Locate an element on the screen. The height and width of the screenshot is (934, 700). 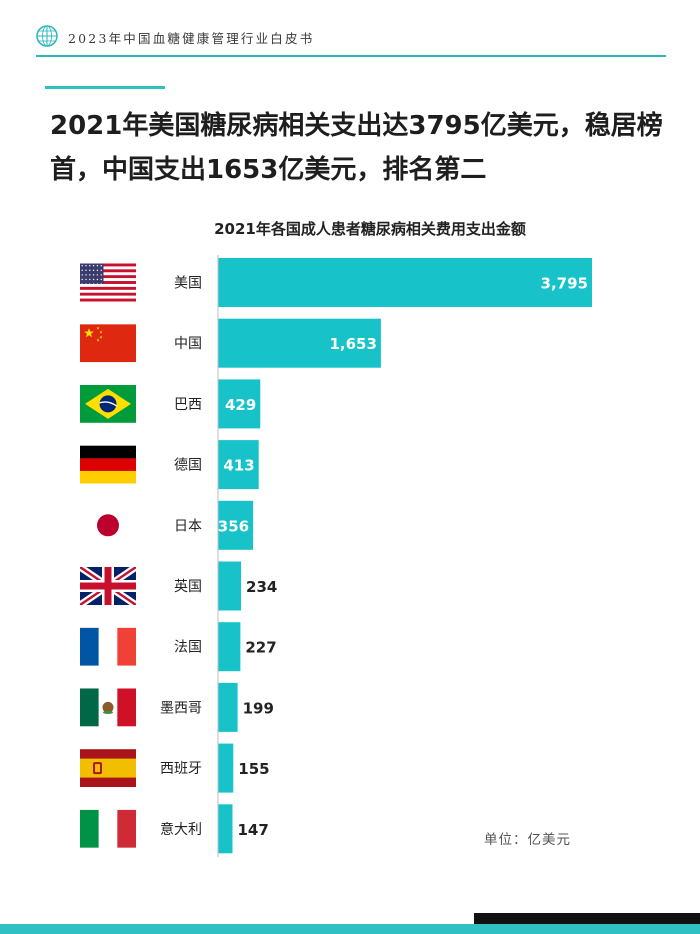
spain-flag-icon is located at coordinates (108, 768).